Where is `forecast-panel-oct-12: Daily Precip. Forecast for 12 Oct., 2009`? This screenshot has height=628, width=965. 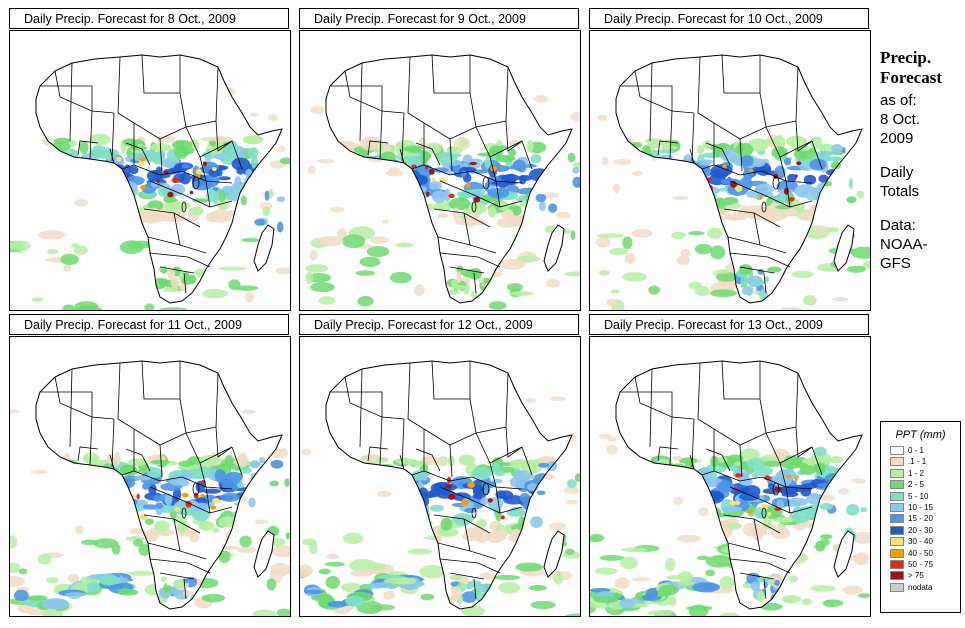 forecast-panel-oct-12: Daily Precip. Forecast for 12 Oct., 2009 is located at coordinates (440, 465).